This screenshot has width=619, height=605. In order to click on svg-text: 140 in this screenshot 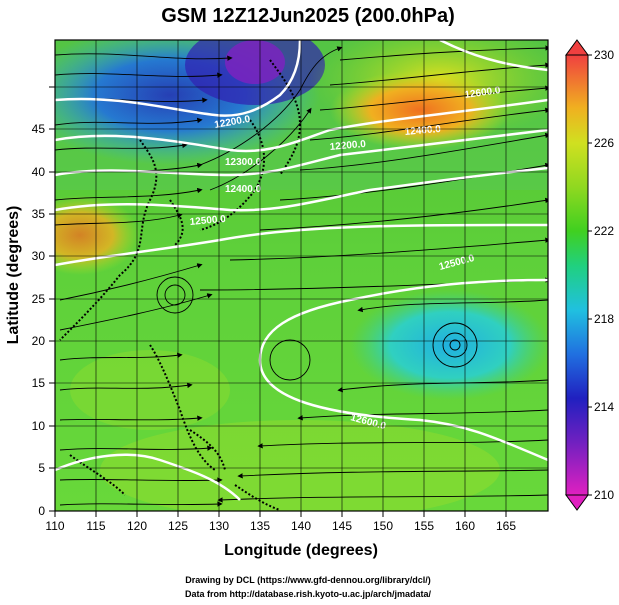, I will do `click(301, 526)`.